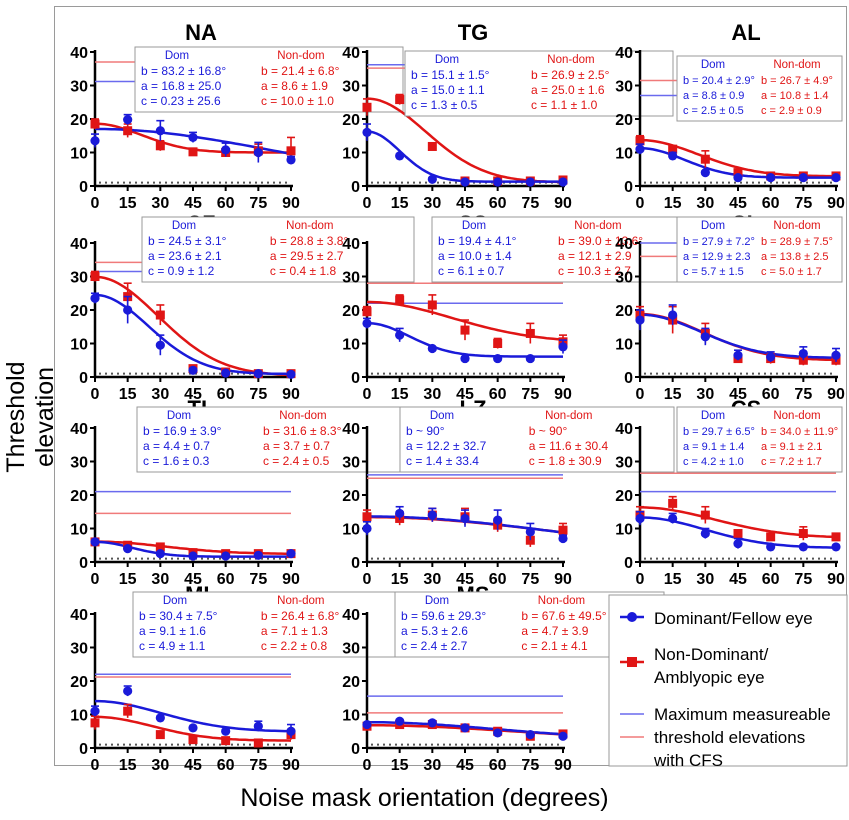 The height and width of the screenshot is (820, 849). Describe the element at coordinates (258, 579) in the screenshot. I see `x-tick-label: 75` at that location.